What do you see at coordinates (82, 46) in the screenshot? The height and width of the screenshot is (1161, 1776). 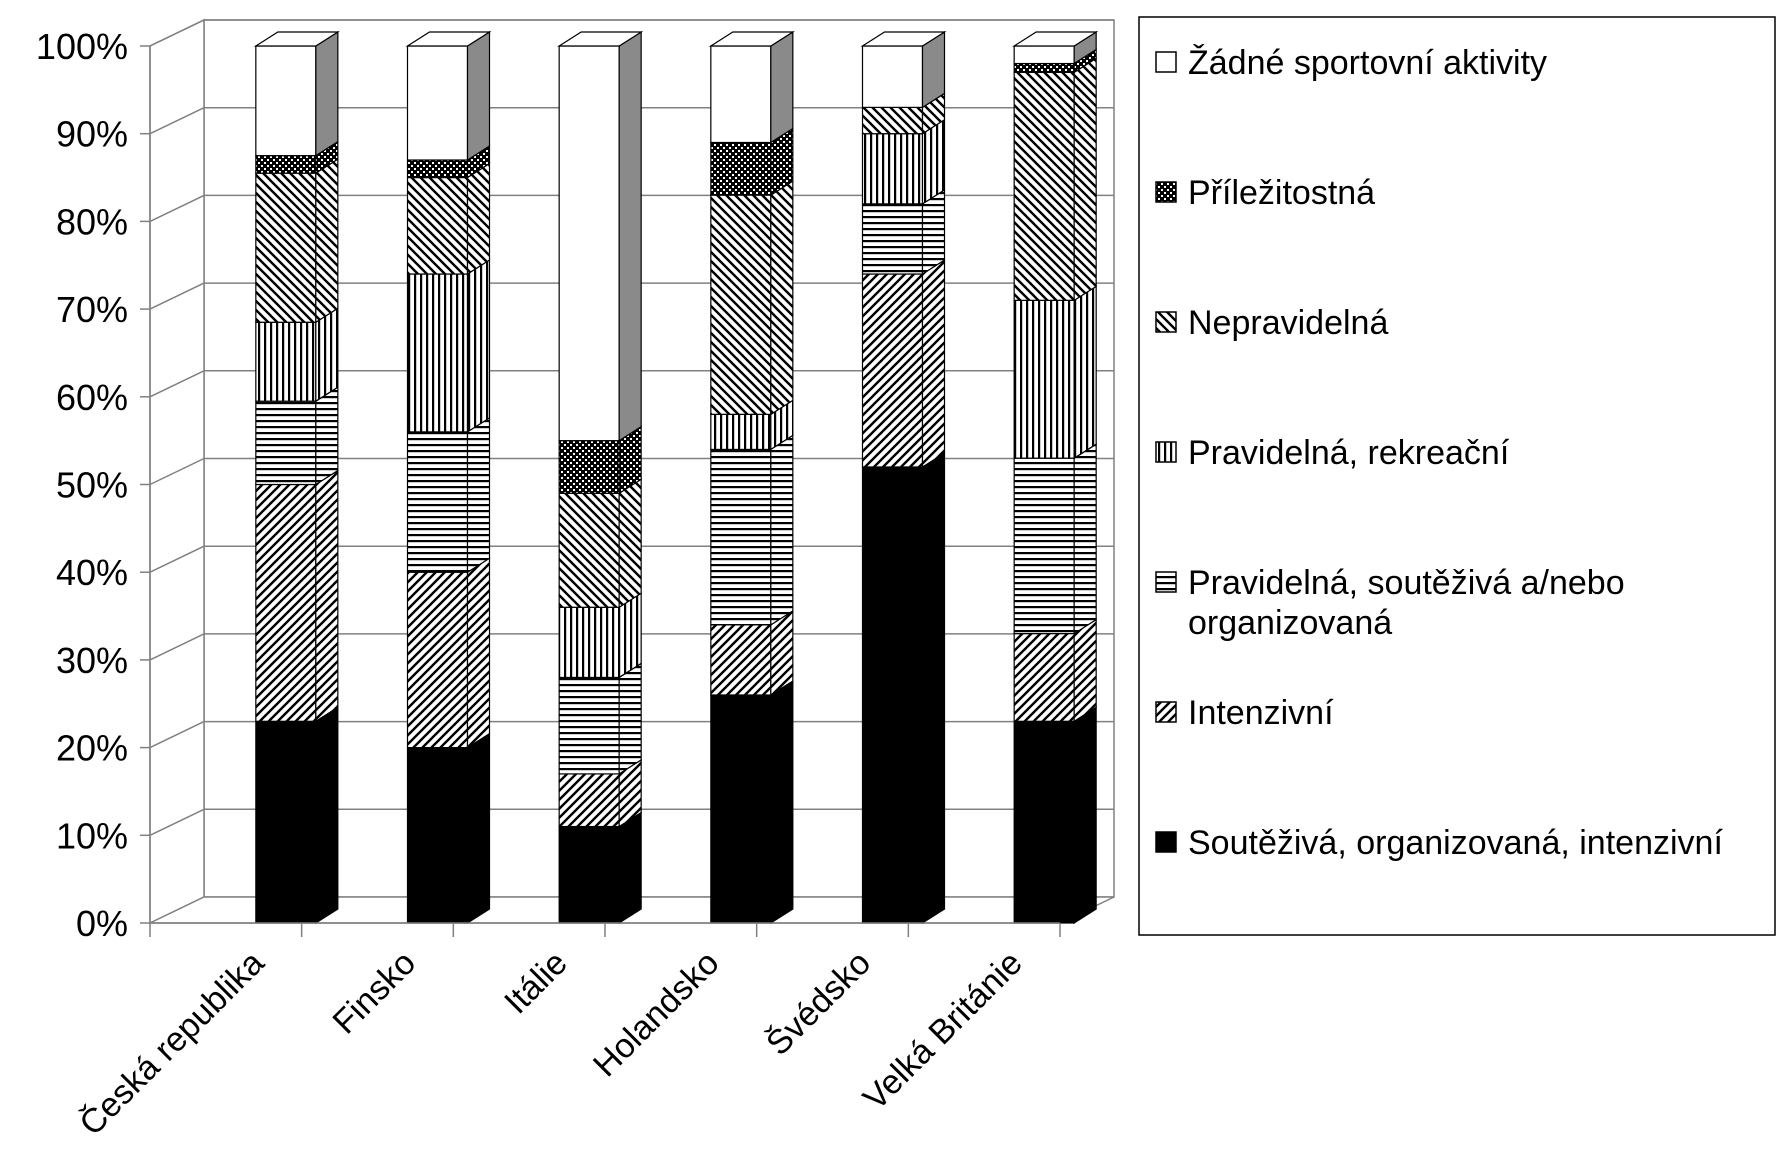 I see `y-tick-label: 100%` at bounding box center [82, 46].